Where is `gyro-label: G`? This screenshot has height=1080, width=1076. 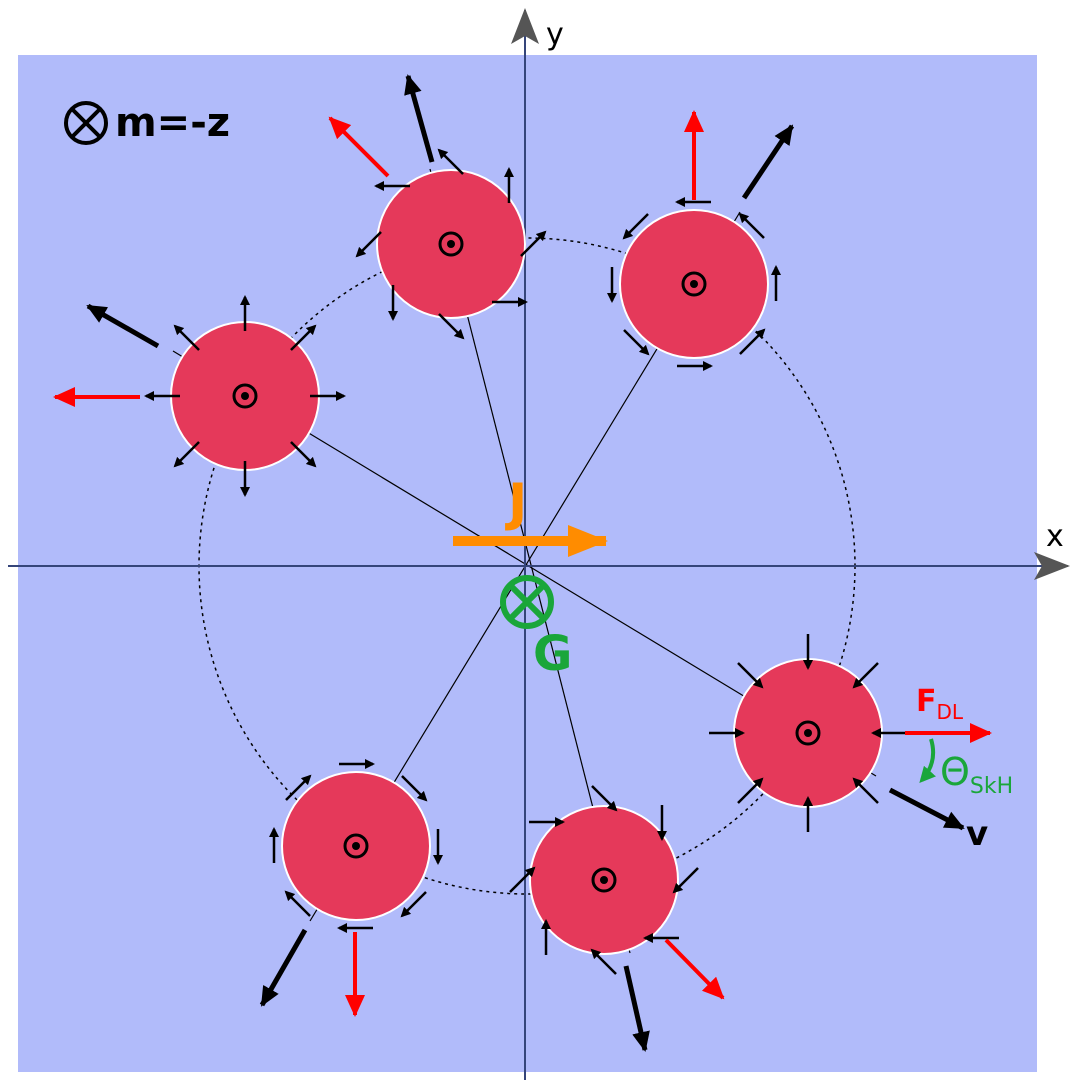 gyro-label: G is located at coordinates (552, 654).